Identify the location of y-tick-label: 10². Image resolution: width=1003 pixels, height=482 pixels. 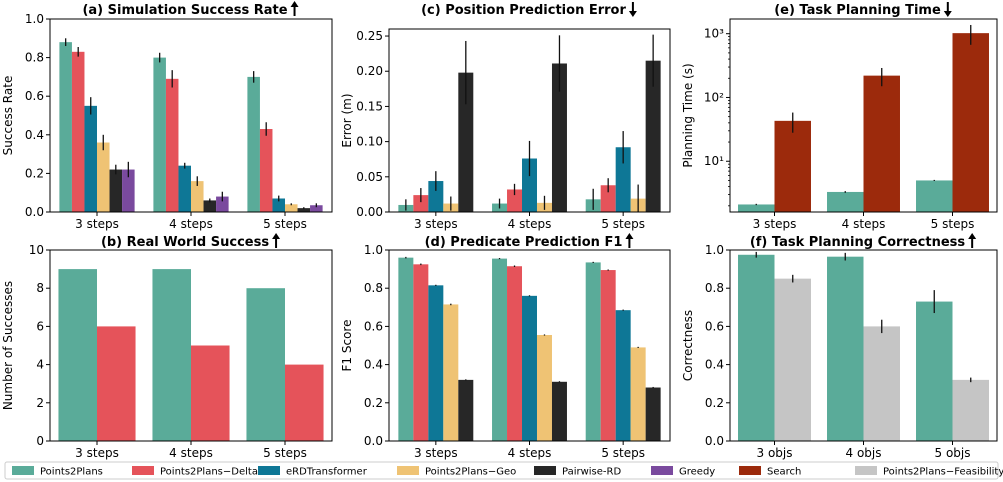
(714, 97).